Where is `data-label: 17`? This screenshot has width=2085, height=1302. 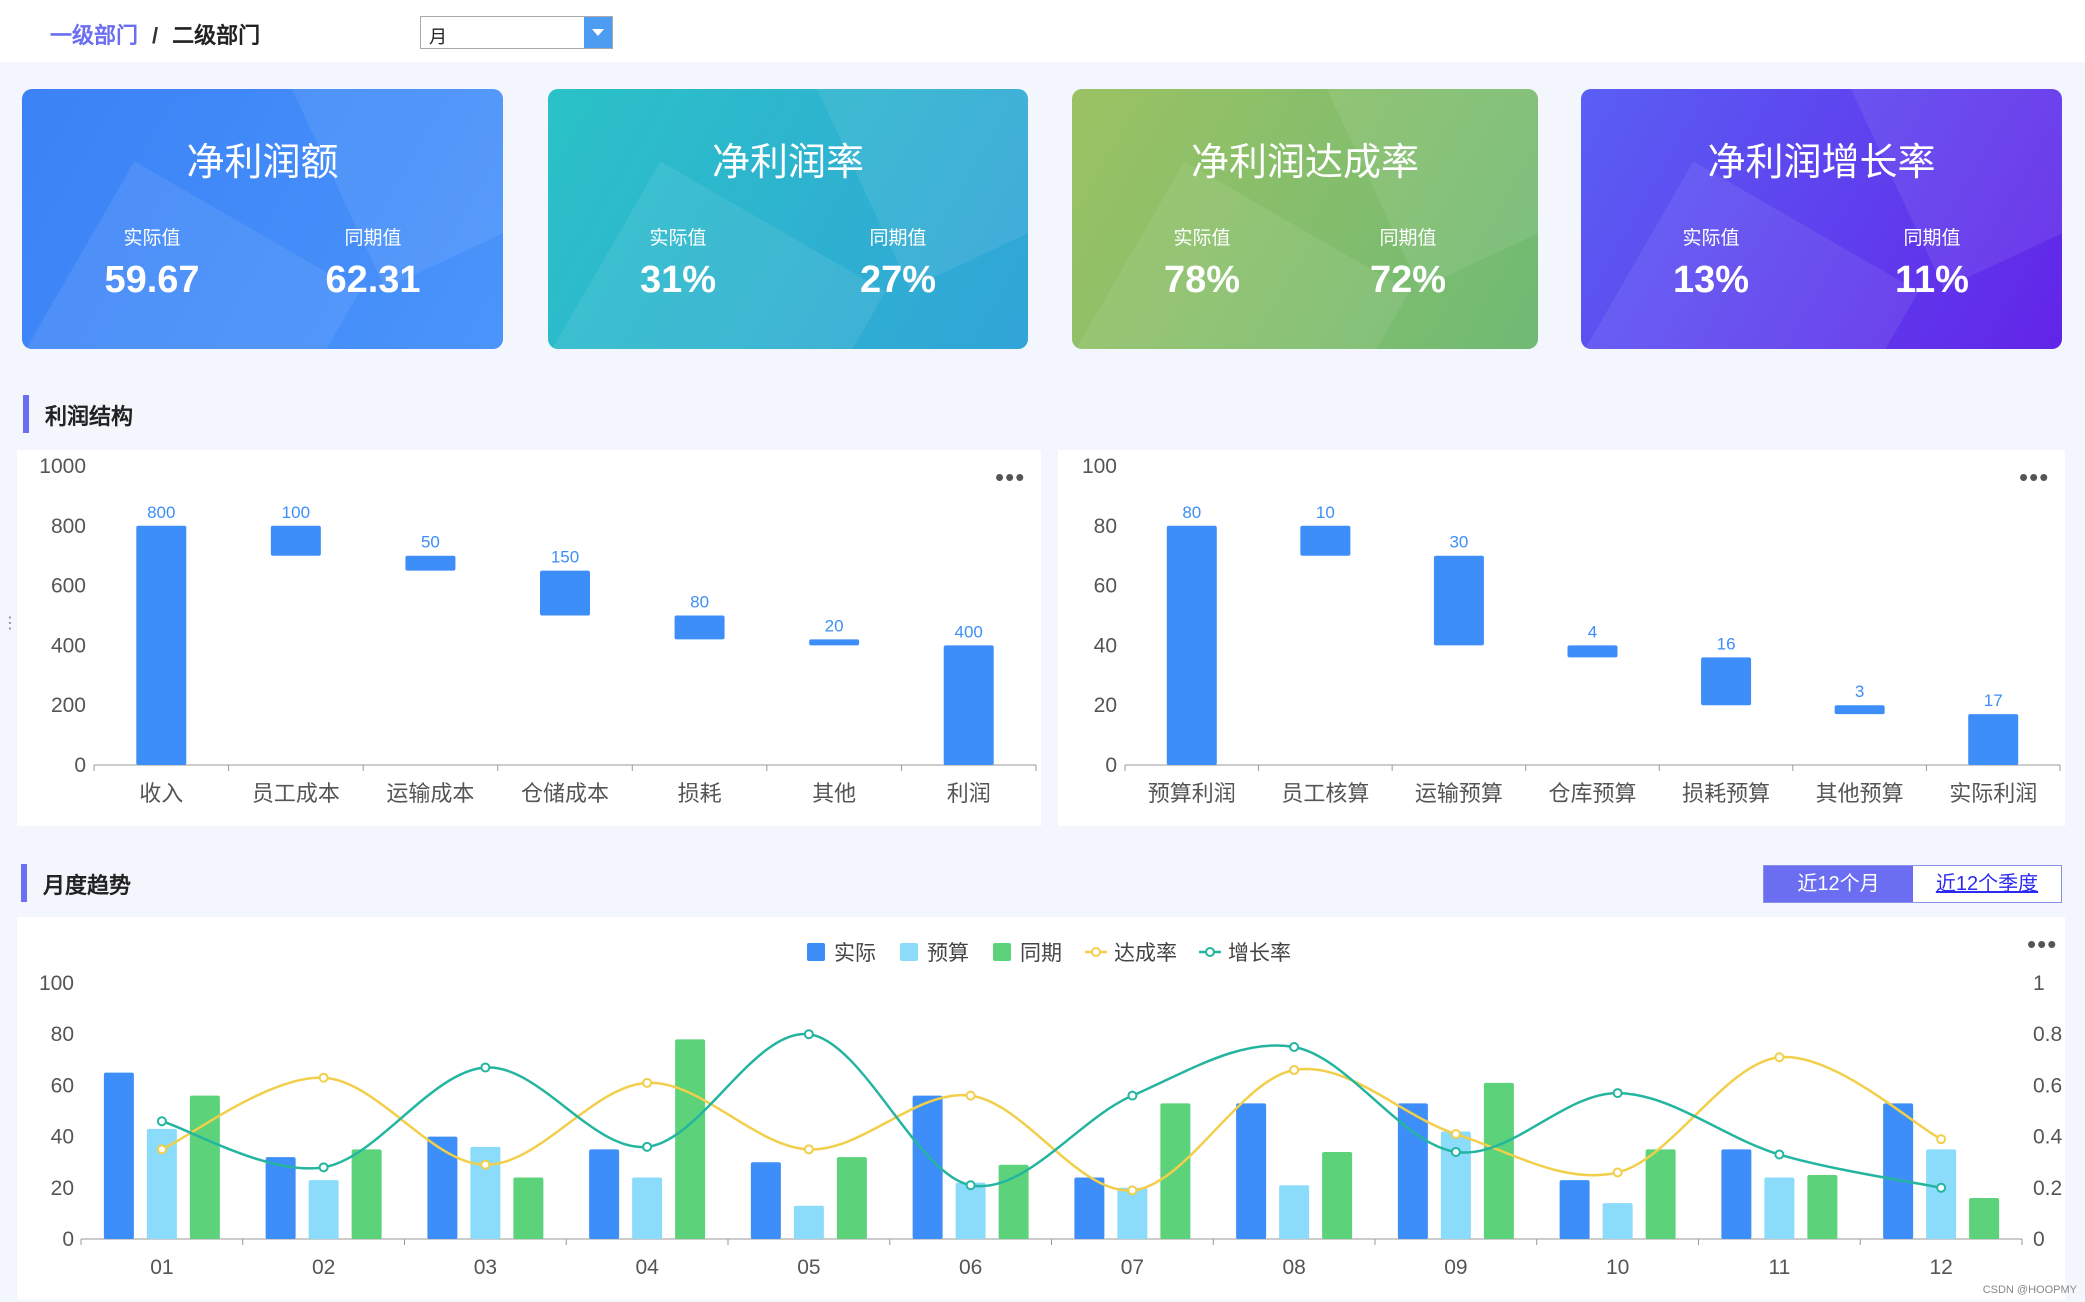
data-label: 17 is located at coordinates (1993, 700).